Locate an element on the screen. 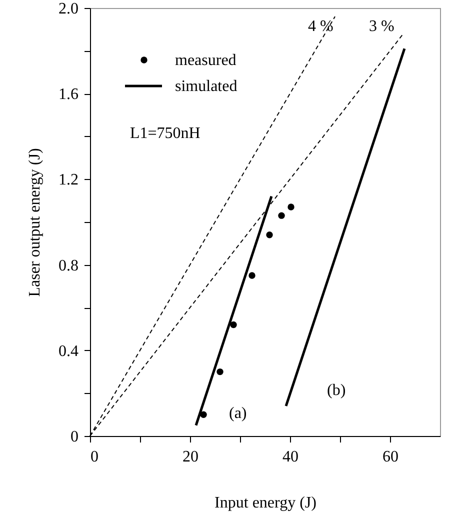 This screenshot has width=456, height=526. legend-label: measured is located at coordinates (205, 60).